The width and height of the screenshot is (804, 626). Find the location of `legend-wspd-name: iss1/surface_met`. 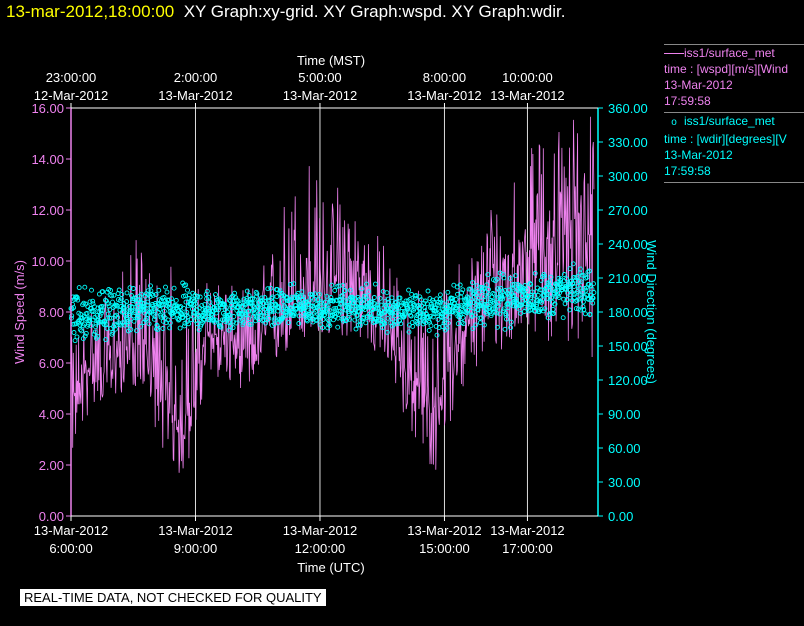

legend-wspd-name: iss1/surface_met is located at coordinates (729, 53).